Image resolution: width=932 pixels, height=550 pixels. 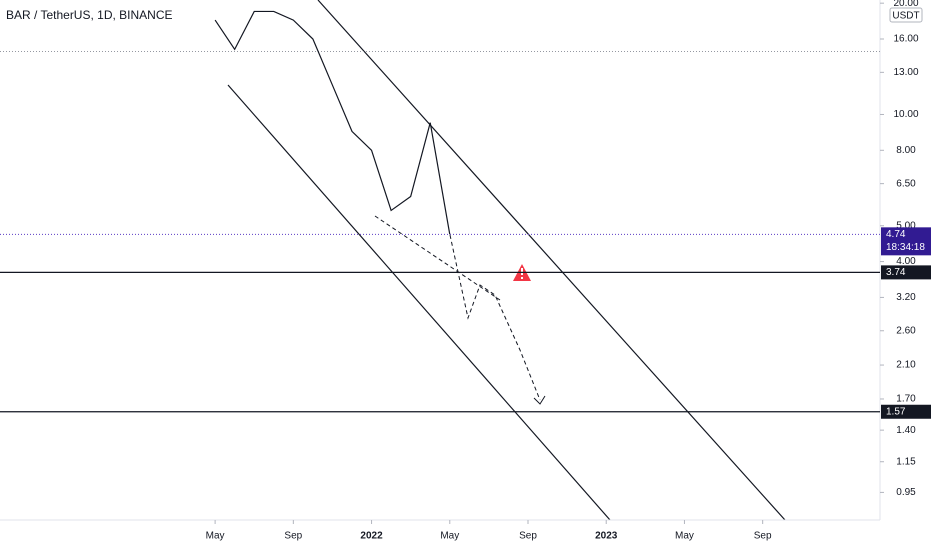 What do you see at coordinates (89, 15) in the screenshot?
I see `chart-title: BAR / TetherUS, 1D, BINANCE` at bounding box center [89, 15].